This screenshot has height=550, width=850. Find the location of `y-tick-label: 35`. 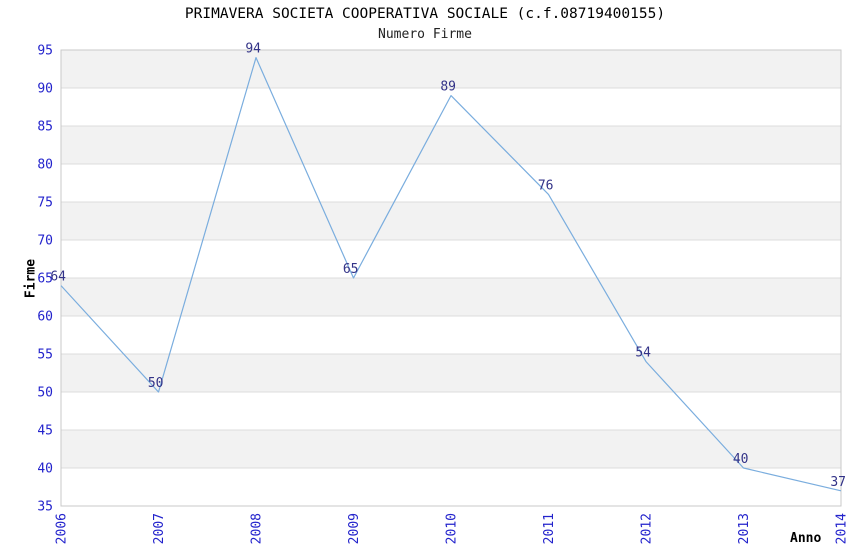

y-tick-label: 35 is located at coordinates (45, 507).